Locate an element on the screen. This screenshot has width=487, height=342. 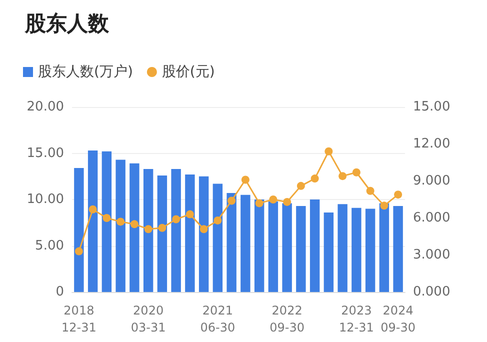
x-tick-label: 2023 12-31 is located at coordinates (356, 319).